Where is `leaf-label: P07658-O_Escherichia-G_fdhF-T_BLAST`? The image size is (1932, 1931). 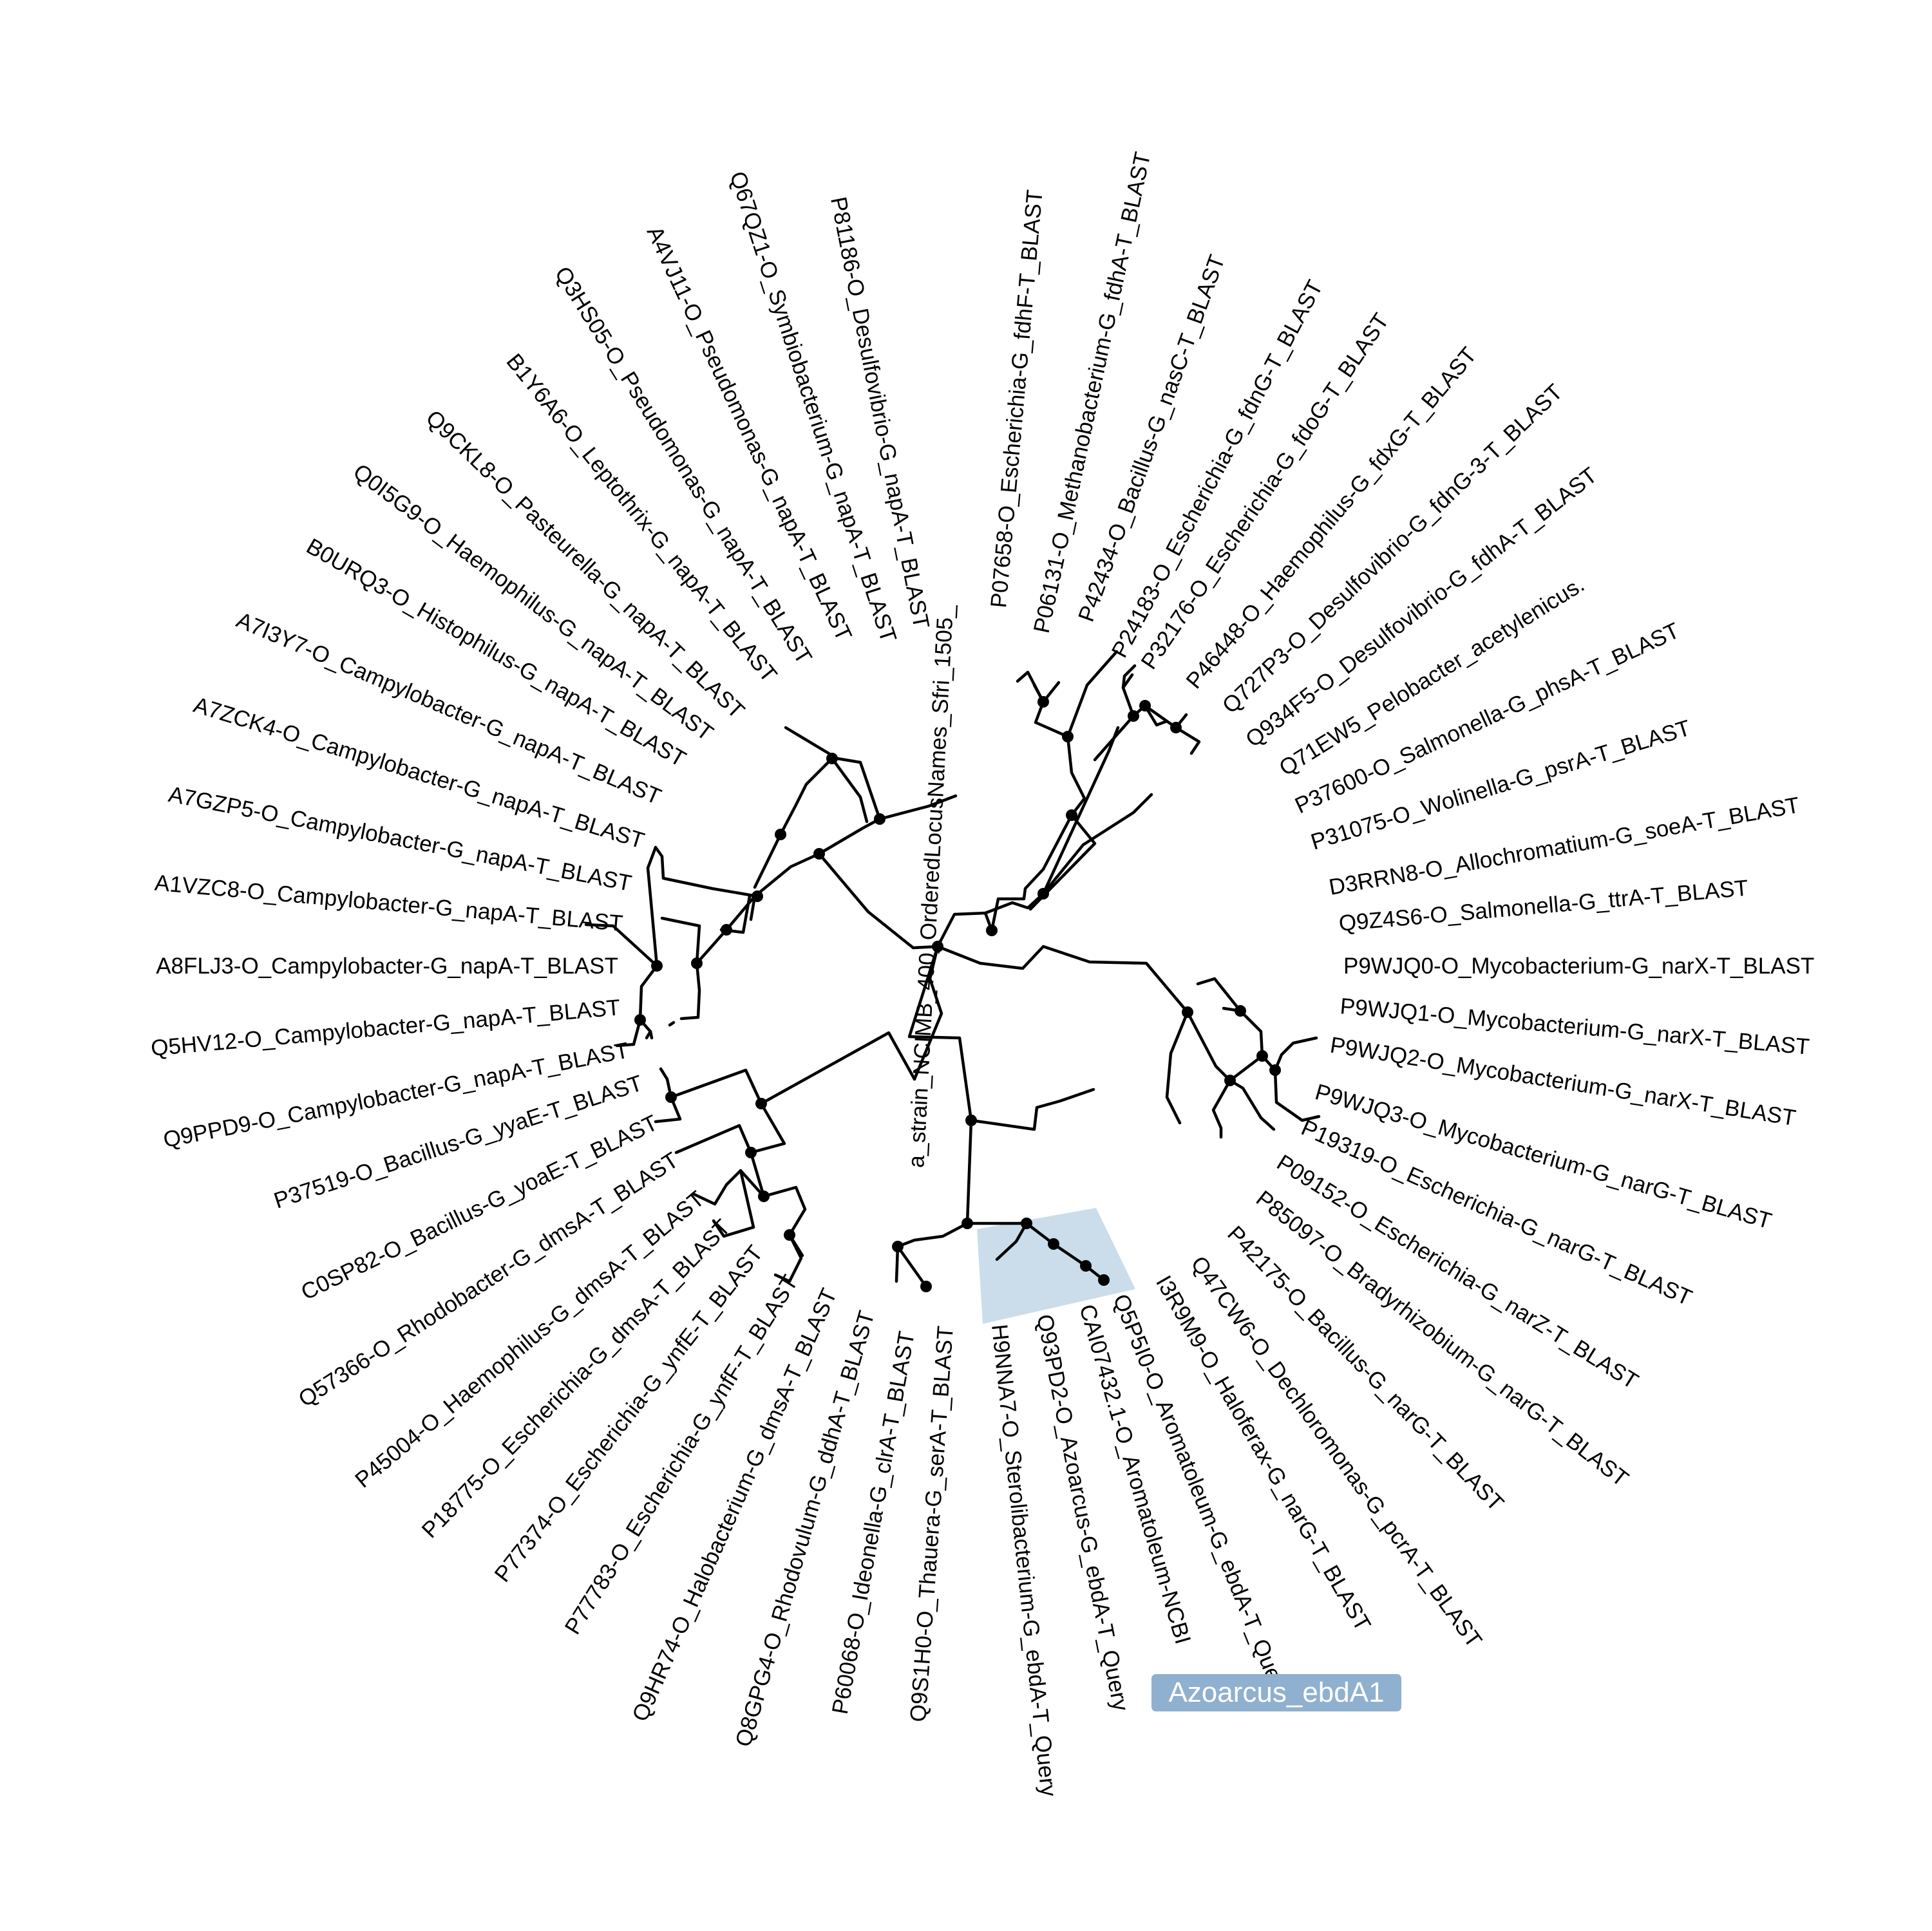 leaf-label: P07658-O_Escherichia-G_fdhF-T_BLAST is located at coordinates (1017, 399).